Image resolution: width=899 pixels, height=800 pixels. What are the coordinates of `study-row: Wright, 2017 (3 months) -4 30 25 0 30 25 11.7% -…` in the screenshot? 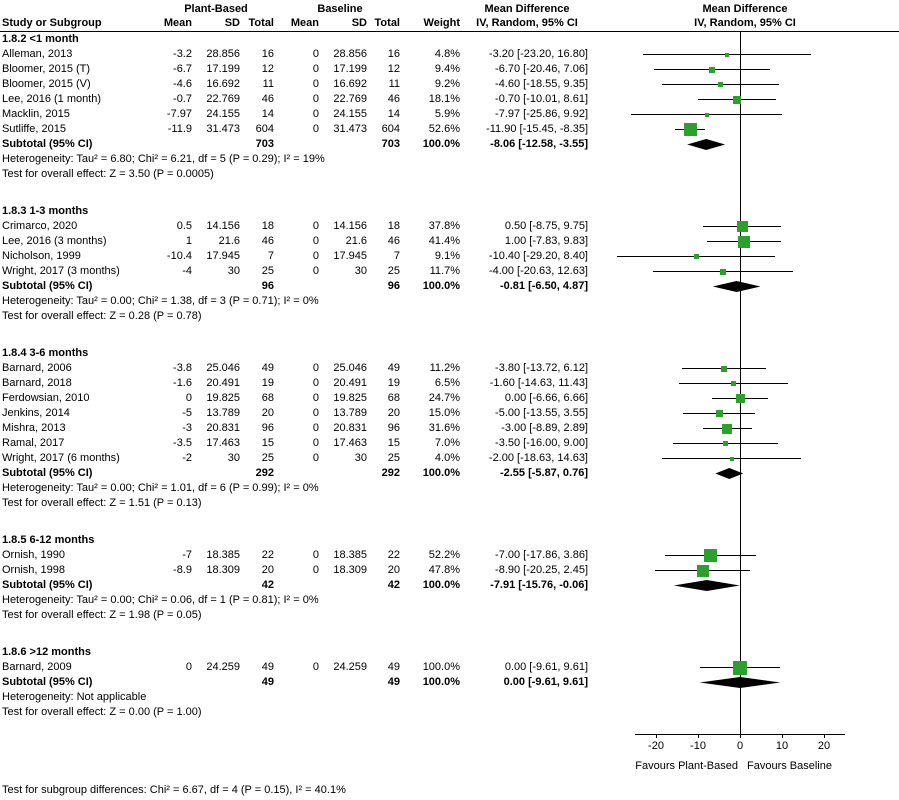 It's located at (449, 271).